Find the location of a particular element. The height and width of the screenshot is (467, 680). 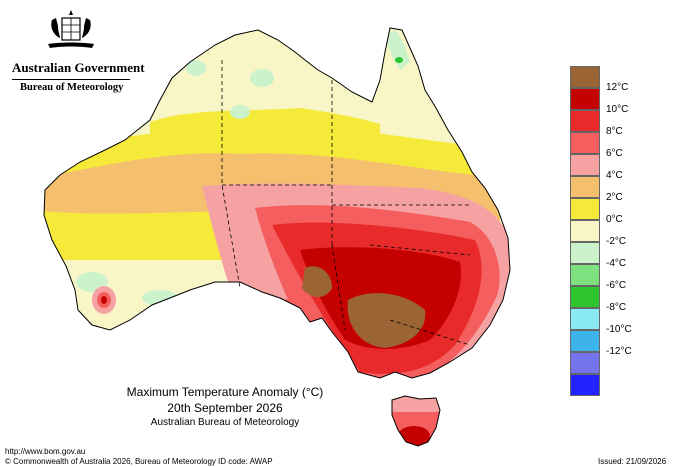

legend-label: 8°C is located at coordinates (614, 131).